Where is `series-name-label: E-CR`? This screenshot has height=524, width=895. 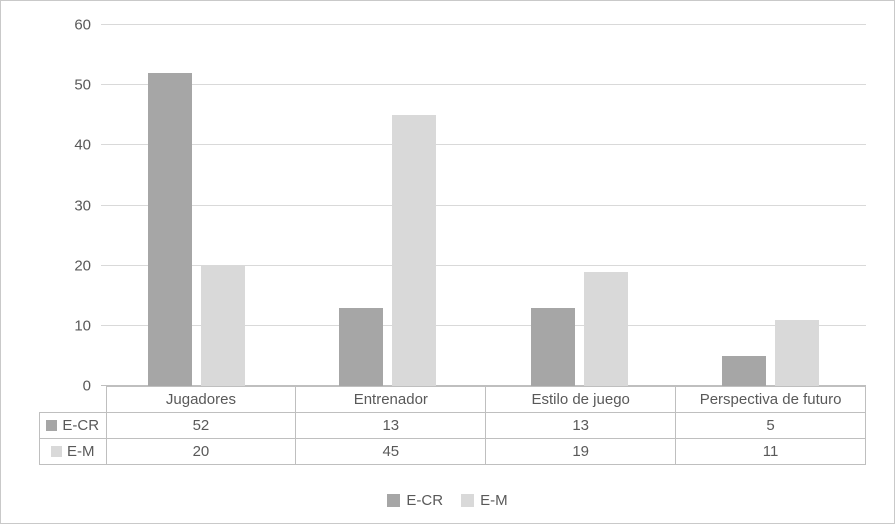 series-name-label: E-CR is located at coordinates (81, 425).